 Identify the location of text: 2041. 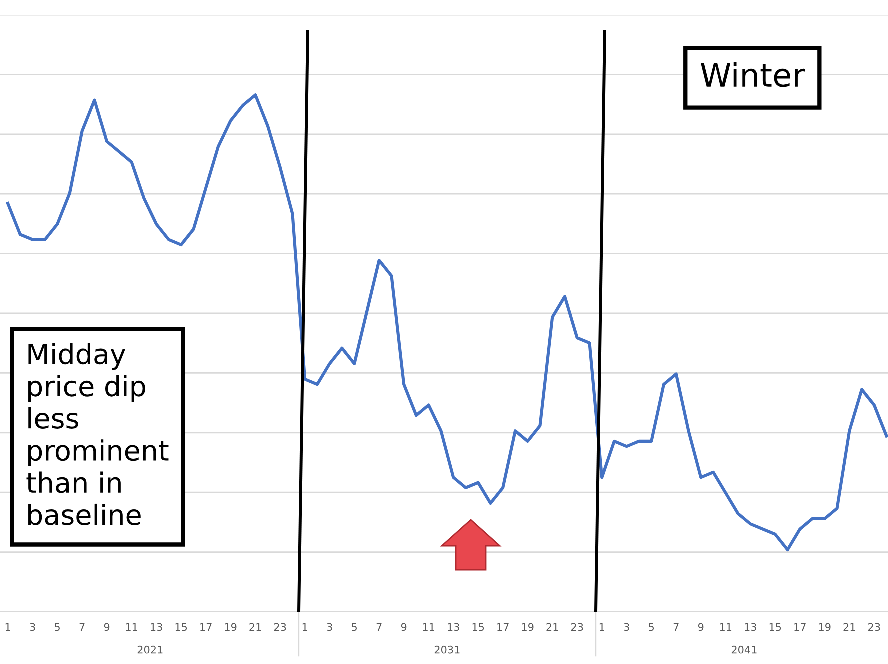
(744, 650).